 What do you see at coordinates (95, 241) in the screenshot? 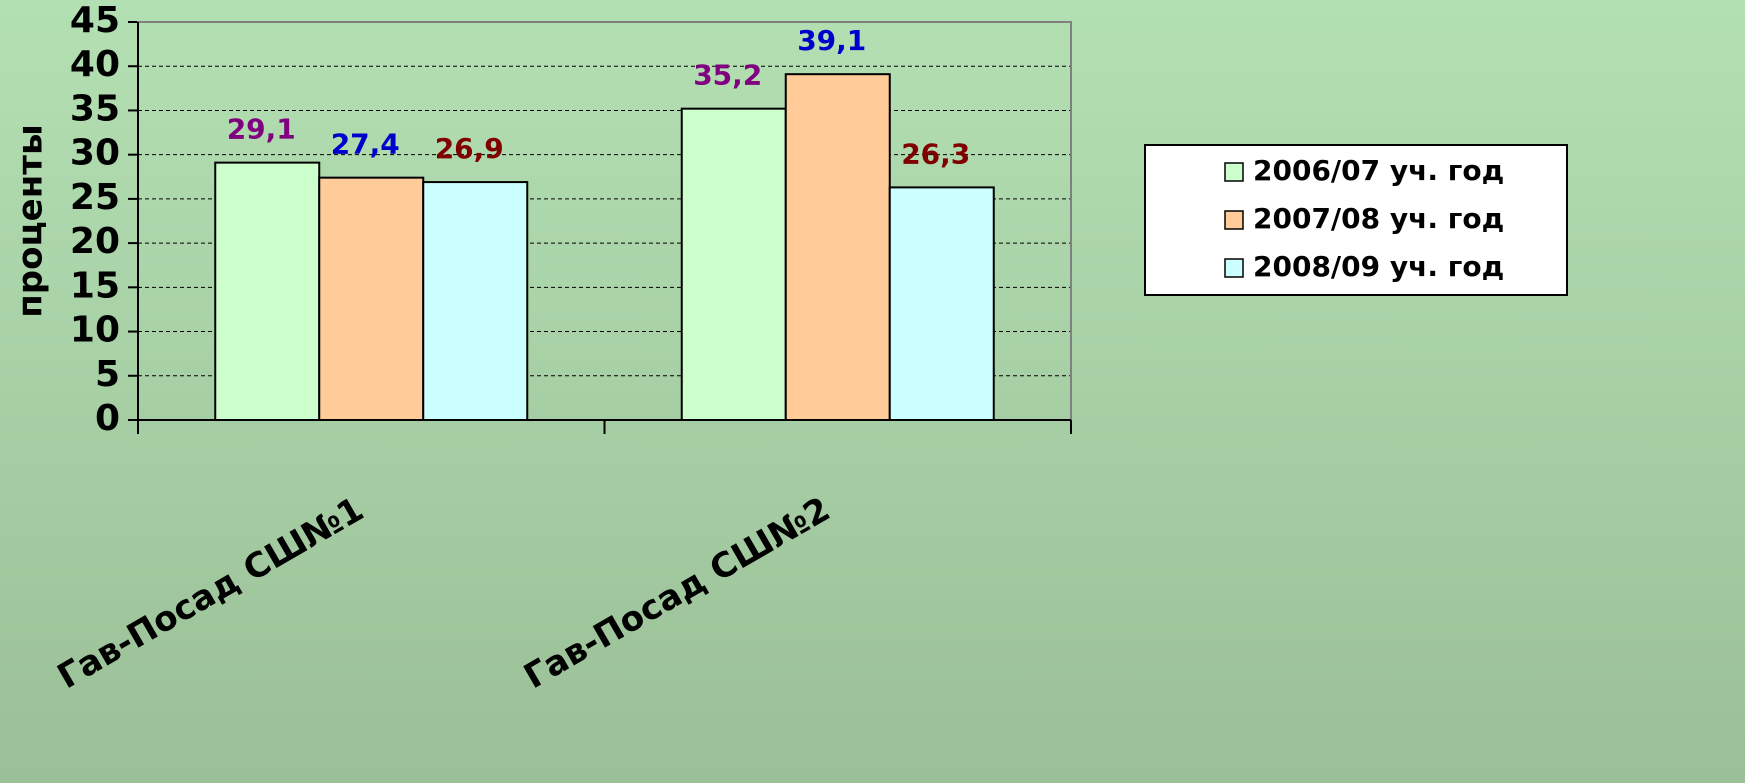
I see `y-tick-label: 20` at bounding box center [95, 241].